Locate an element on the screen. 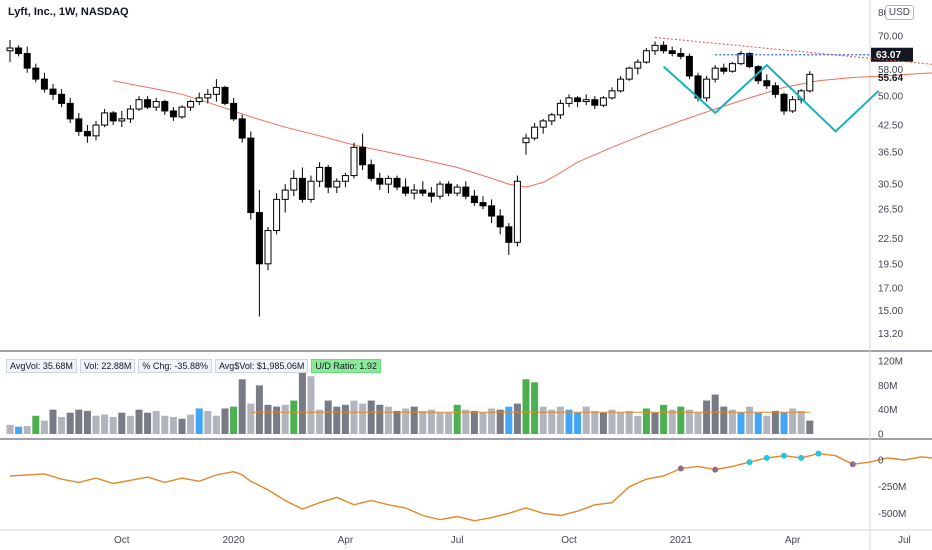  currency-badge: USD is located at coordinates (899, 12).